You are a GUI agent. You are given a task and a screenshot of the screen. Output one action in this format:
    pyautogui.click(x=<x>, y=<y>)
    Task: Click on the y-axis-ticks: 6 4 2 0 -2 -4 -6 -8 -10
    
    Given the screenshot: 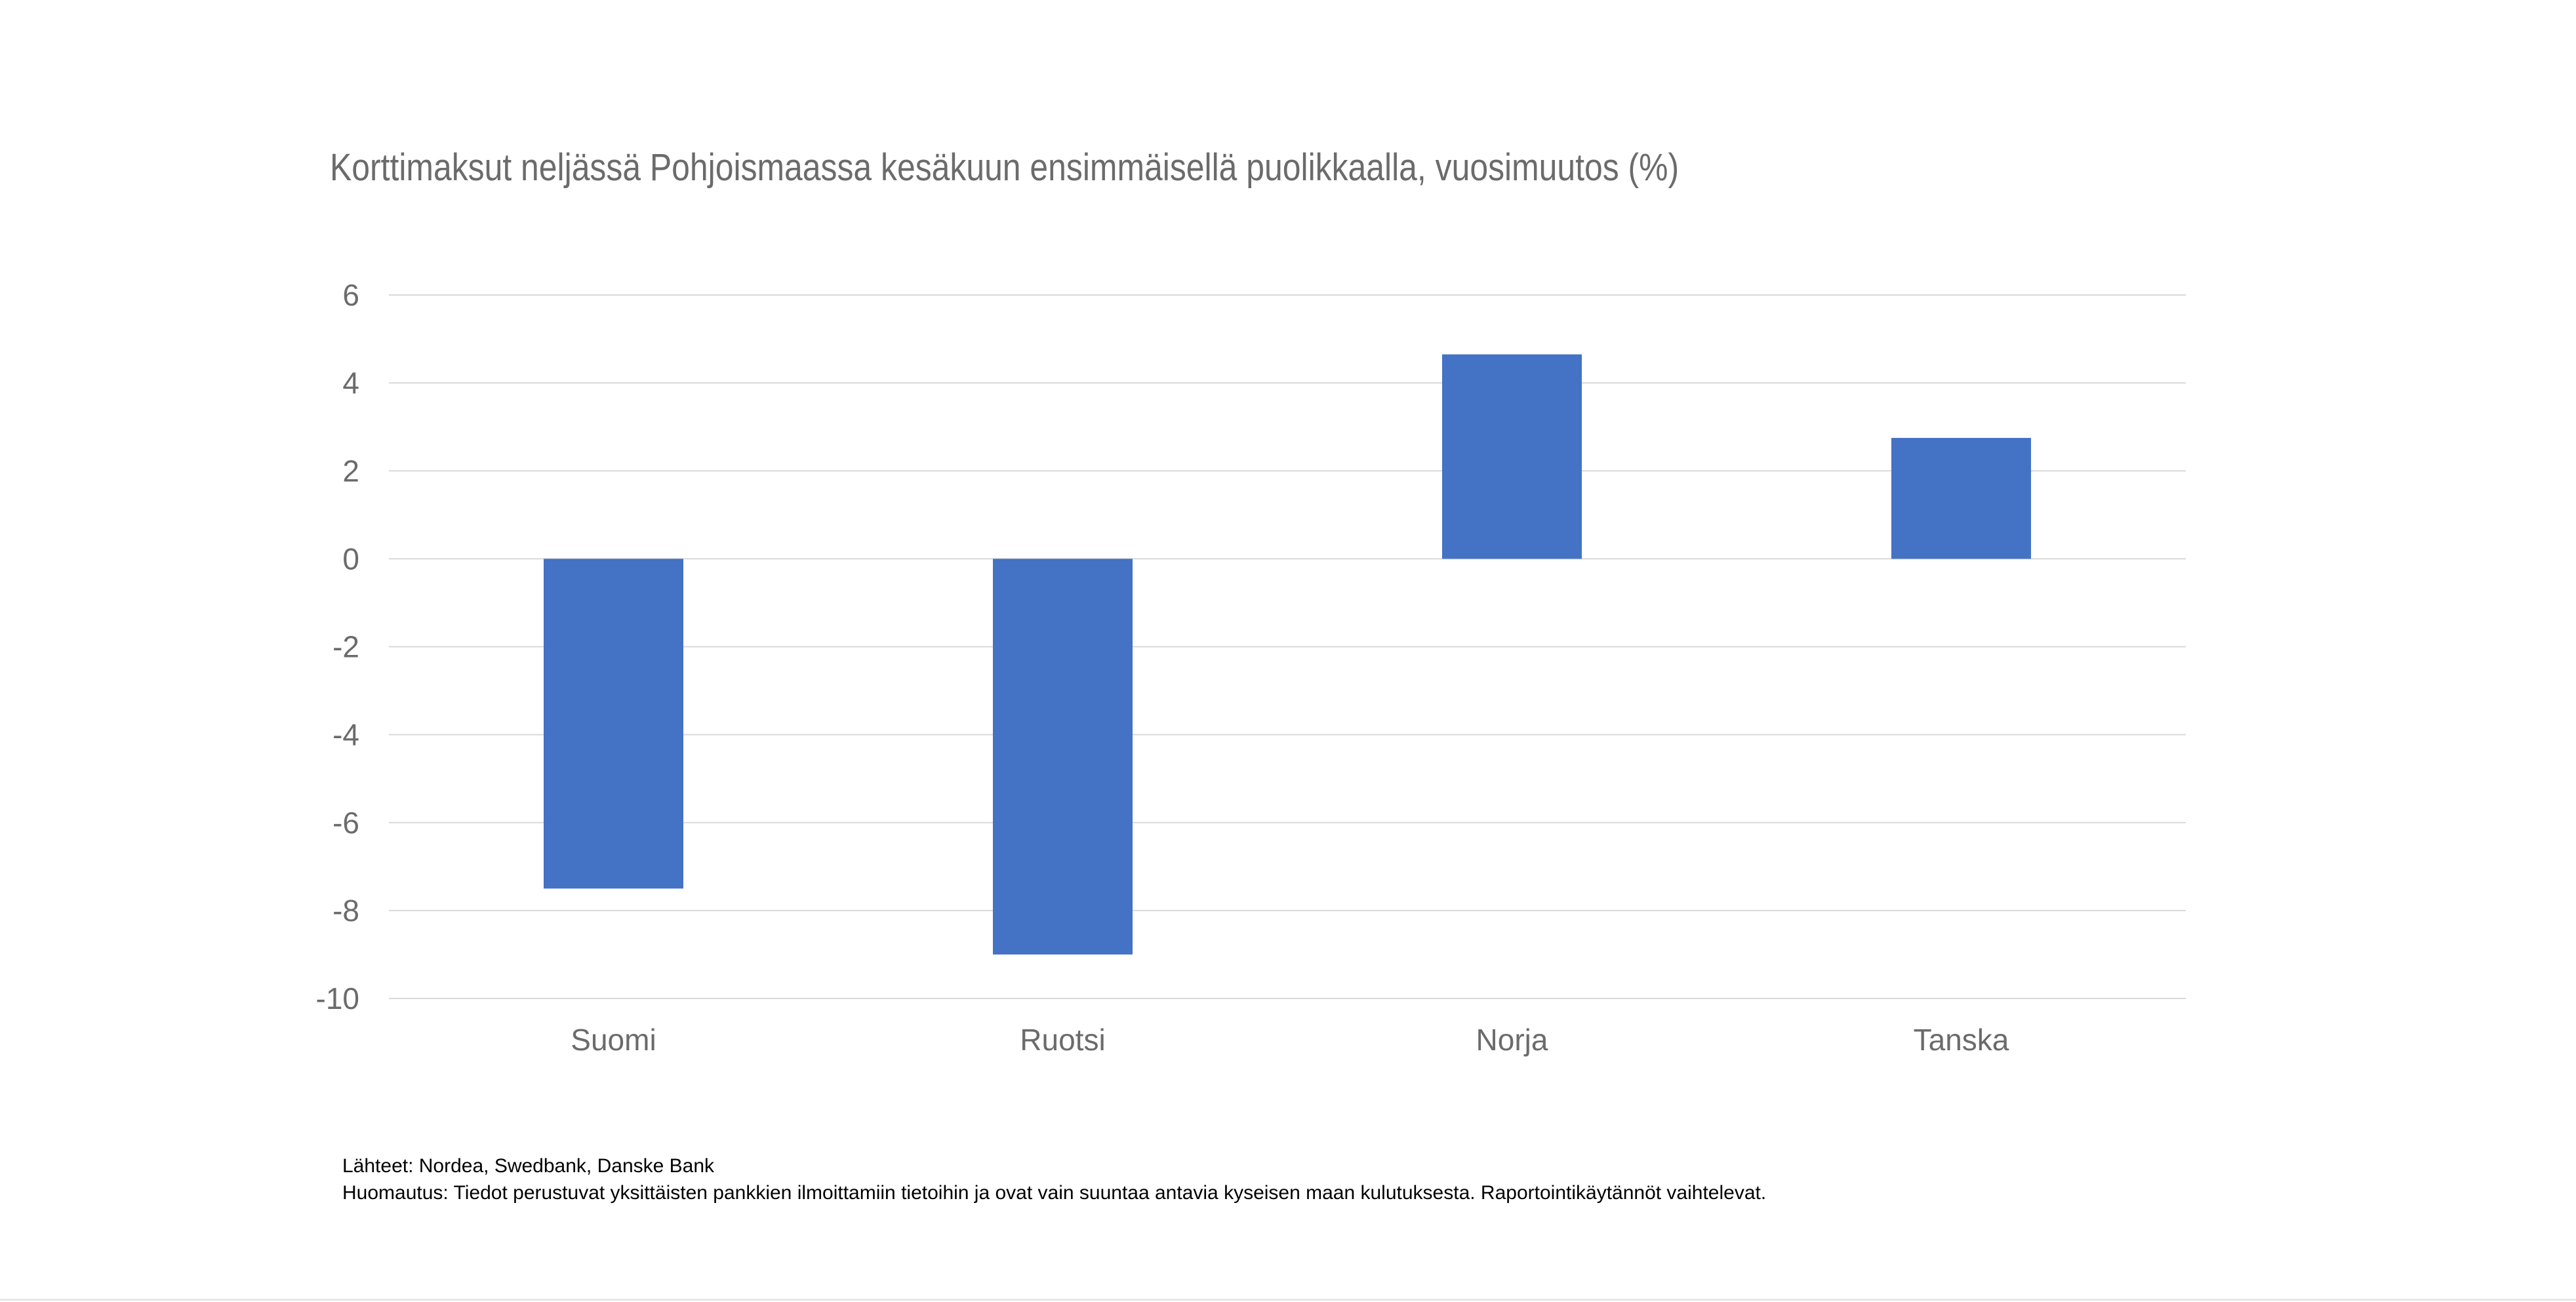 What is the action you would take?
    pyautogui.click(x=337, y=647)
    